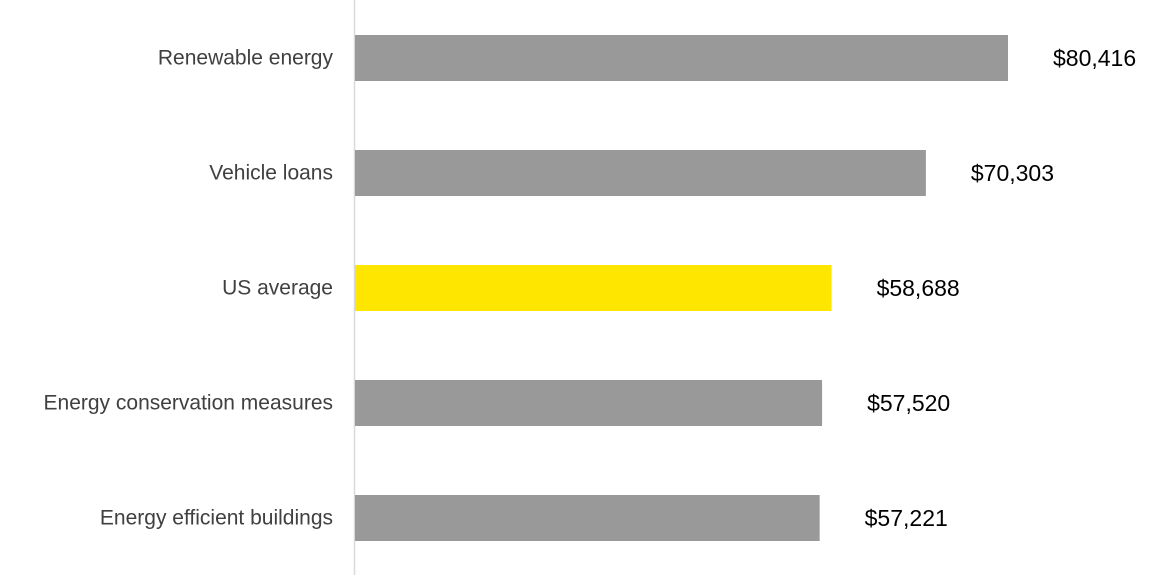 The height and width of the screenshot is (575, 1157). Describe the element at coordinates (908, 403) in the screenshot. I see `value-label: $57,520` at that location.